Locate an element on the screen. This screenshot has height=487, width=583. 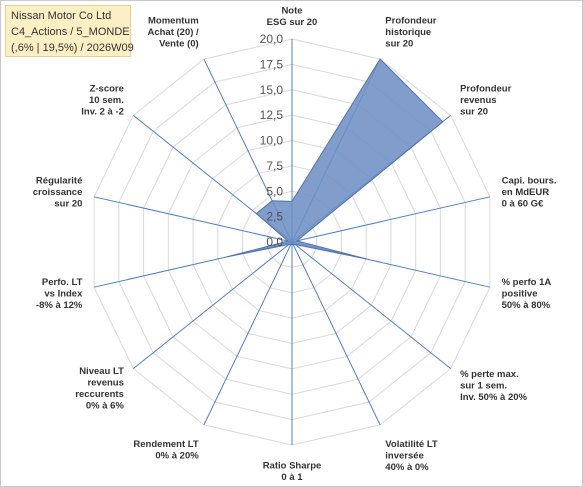
axis-label-line: 10 sem. is located at coordinates (106, 100).